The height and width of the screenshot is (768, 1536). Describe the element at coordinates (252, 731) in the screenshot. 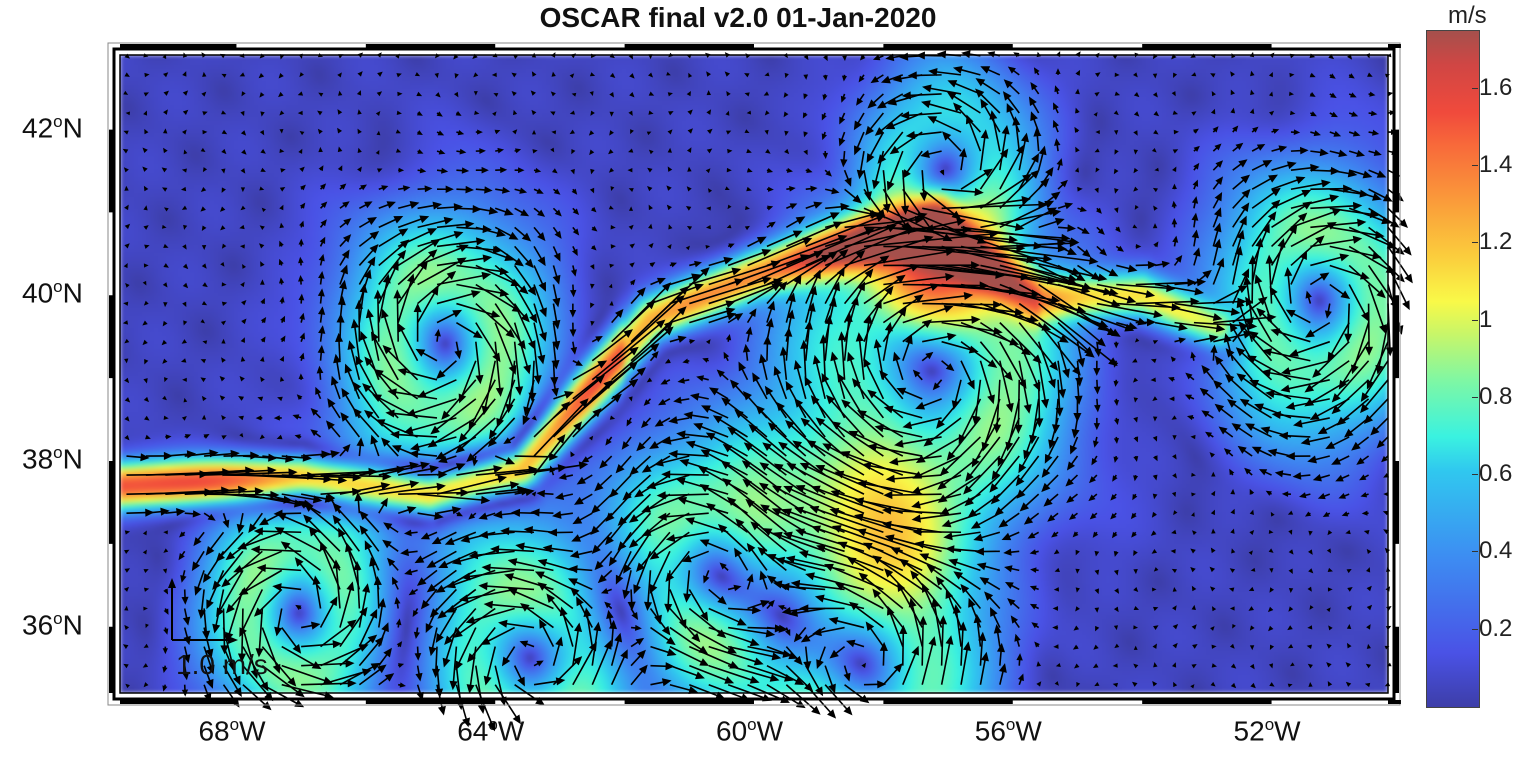

I see `tick-hemisphere: W` at that location.